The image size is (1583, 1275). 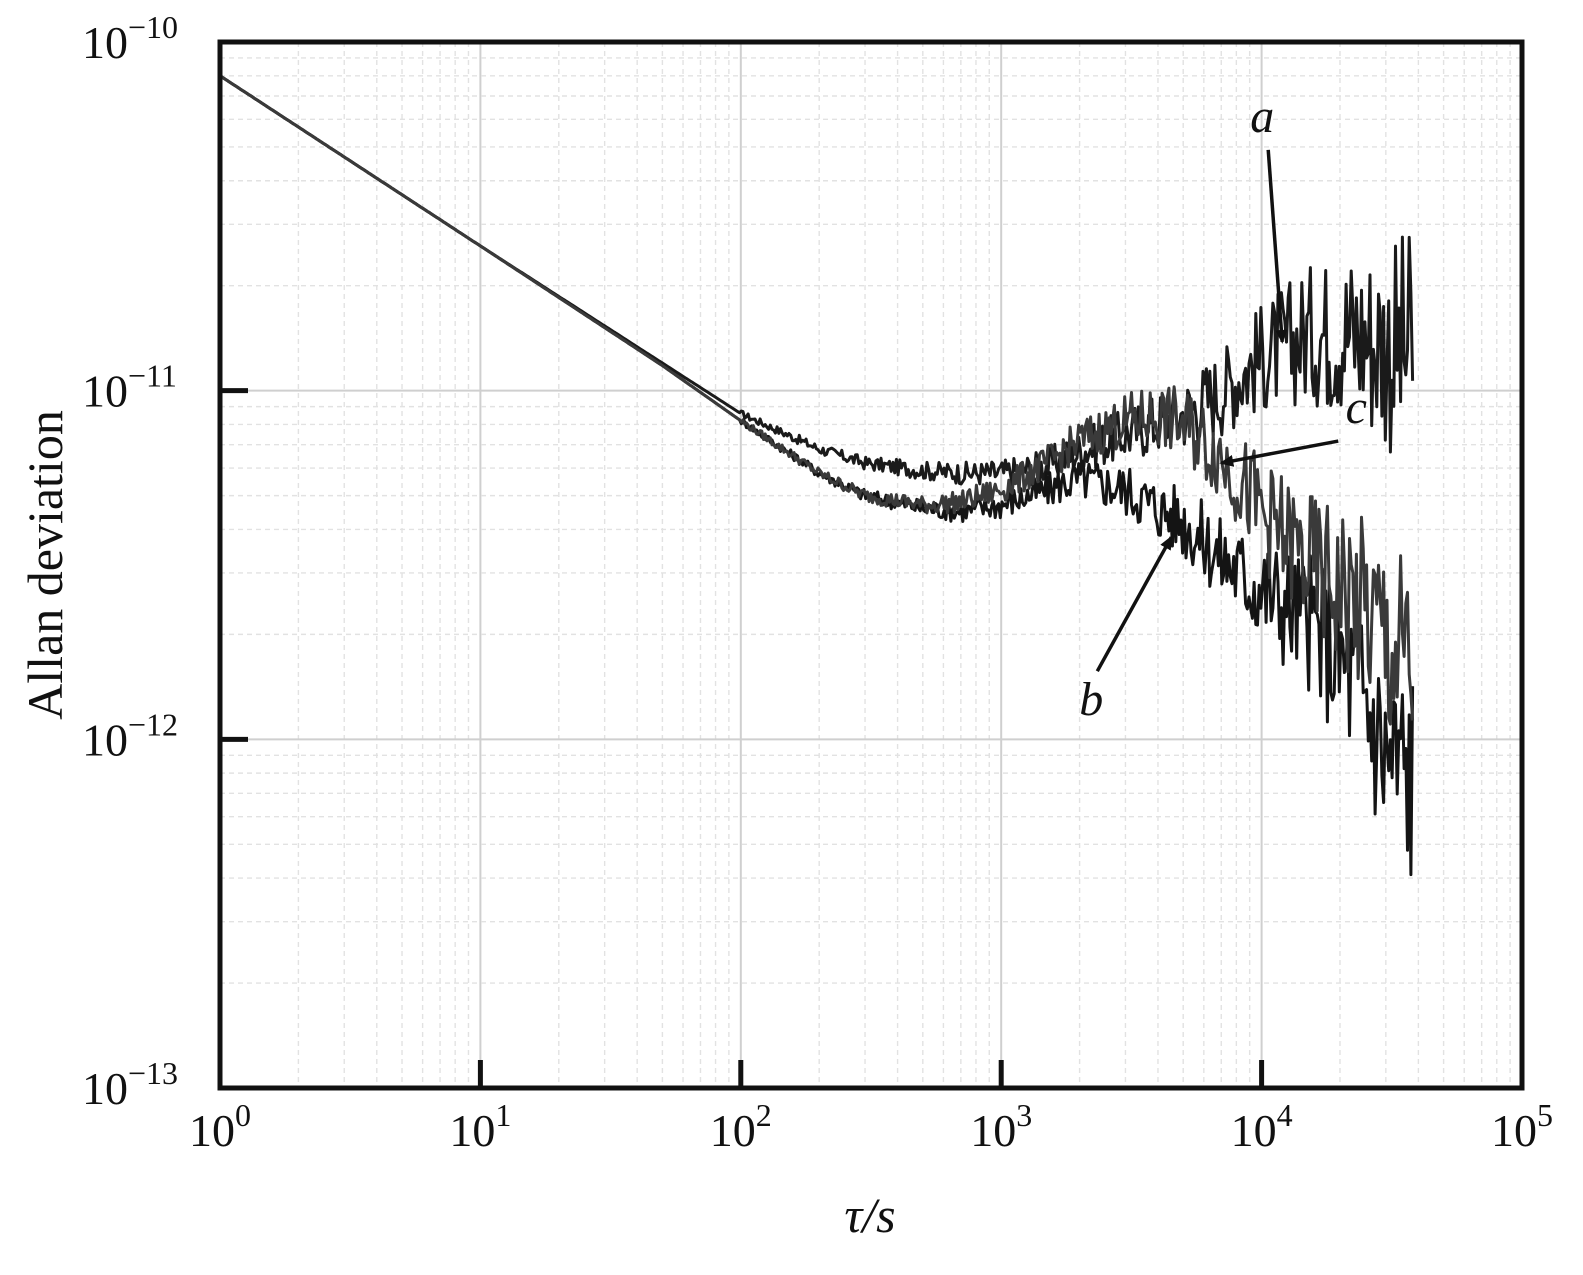 I want to click on y-tick-label: 10−10, so click(x=130, y=38).